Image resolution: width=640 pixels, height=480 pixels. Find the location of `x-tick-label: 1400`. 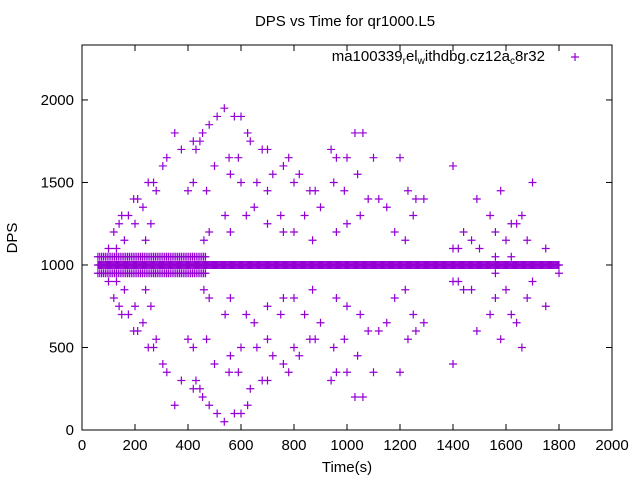

x-tick-label: 1400 is located at coordinates (452, 445).